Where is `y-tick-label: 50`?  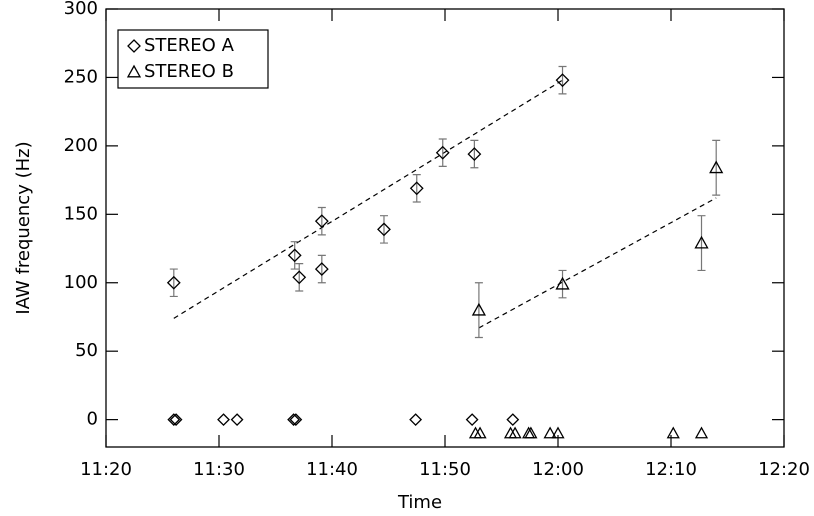 y-tick-label: 50 is located at coordinates (86, 350).